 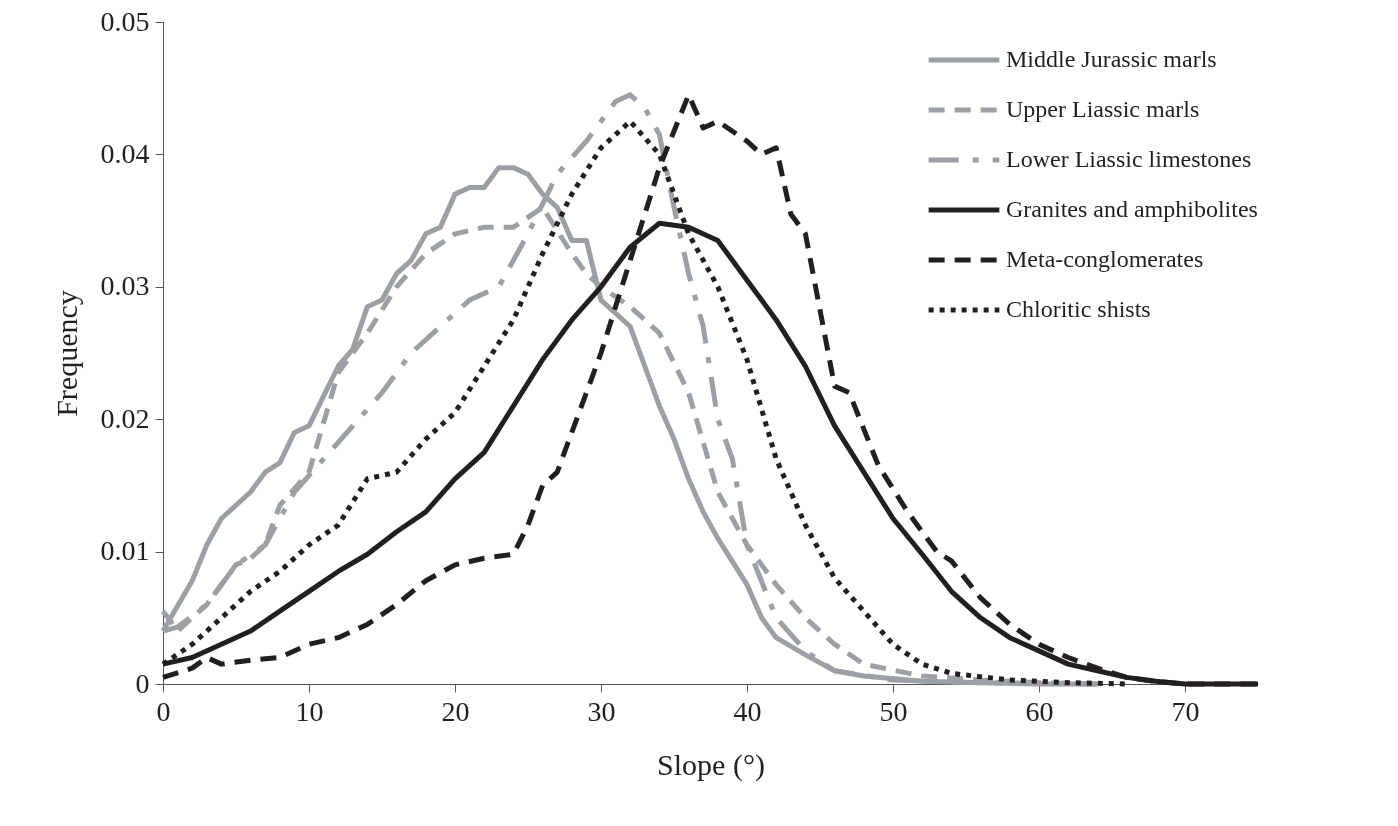 I want to click on legend-label: Chloritic shists, so click(x=1078, y=309).